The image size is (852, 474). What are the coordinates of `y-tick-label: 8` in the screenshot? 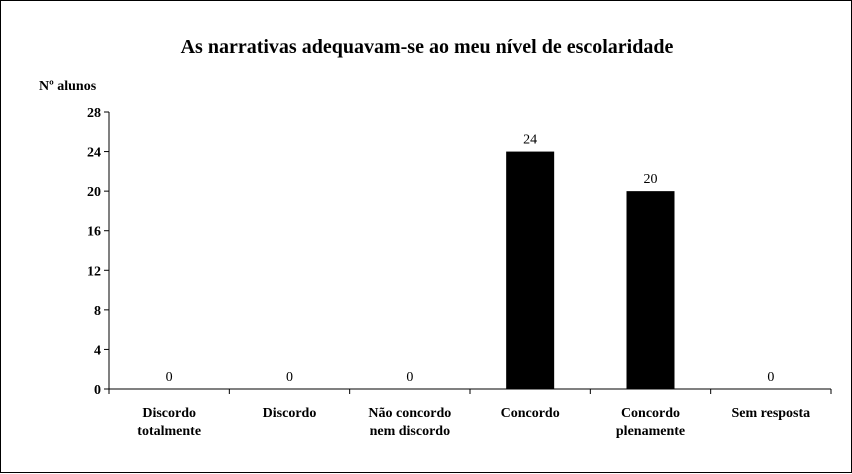 It's located at (97, 311).